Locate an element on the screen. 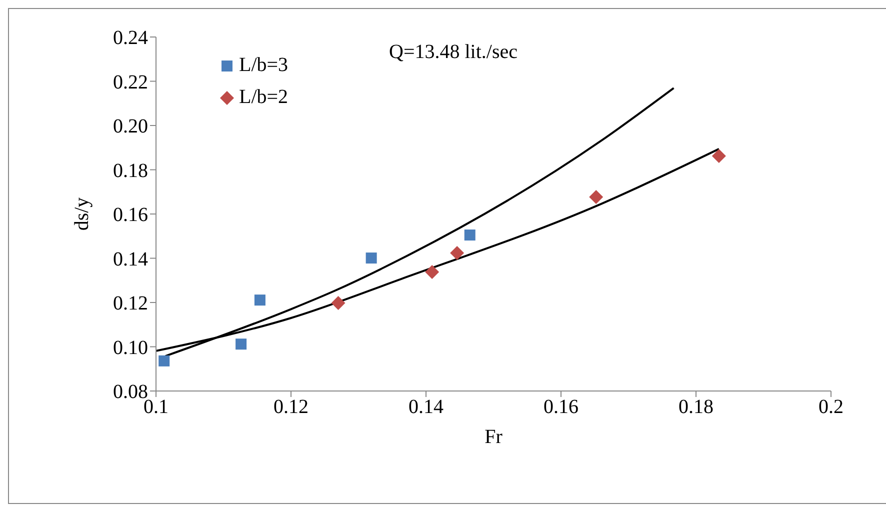 Image resolution: width=886 pixels, height=510 pixels. y-tick-label: 0.22 is located at coordinates (130, 82).